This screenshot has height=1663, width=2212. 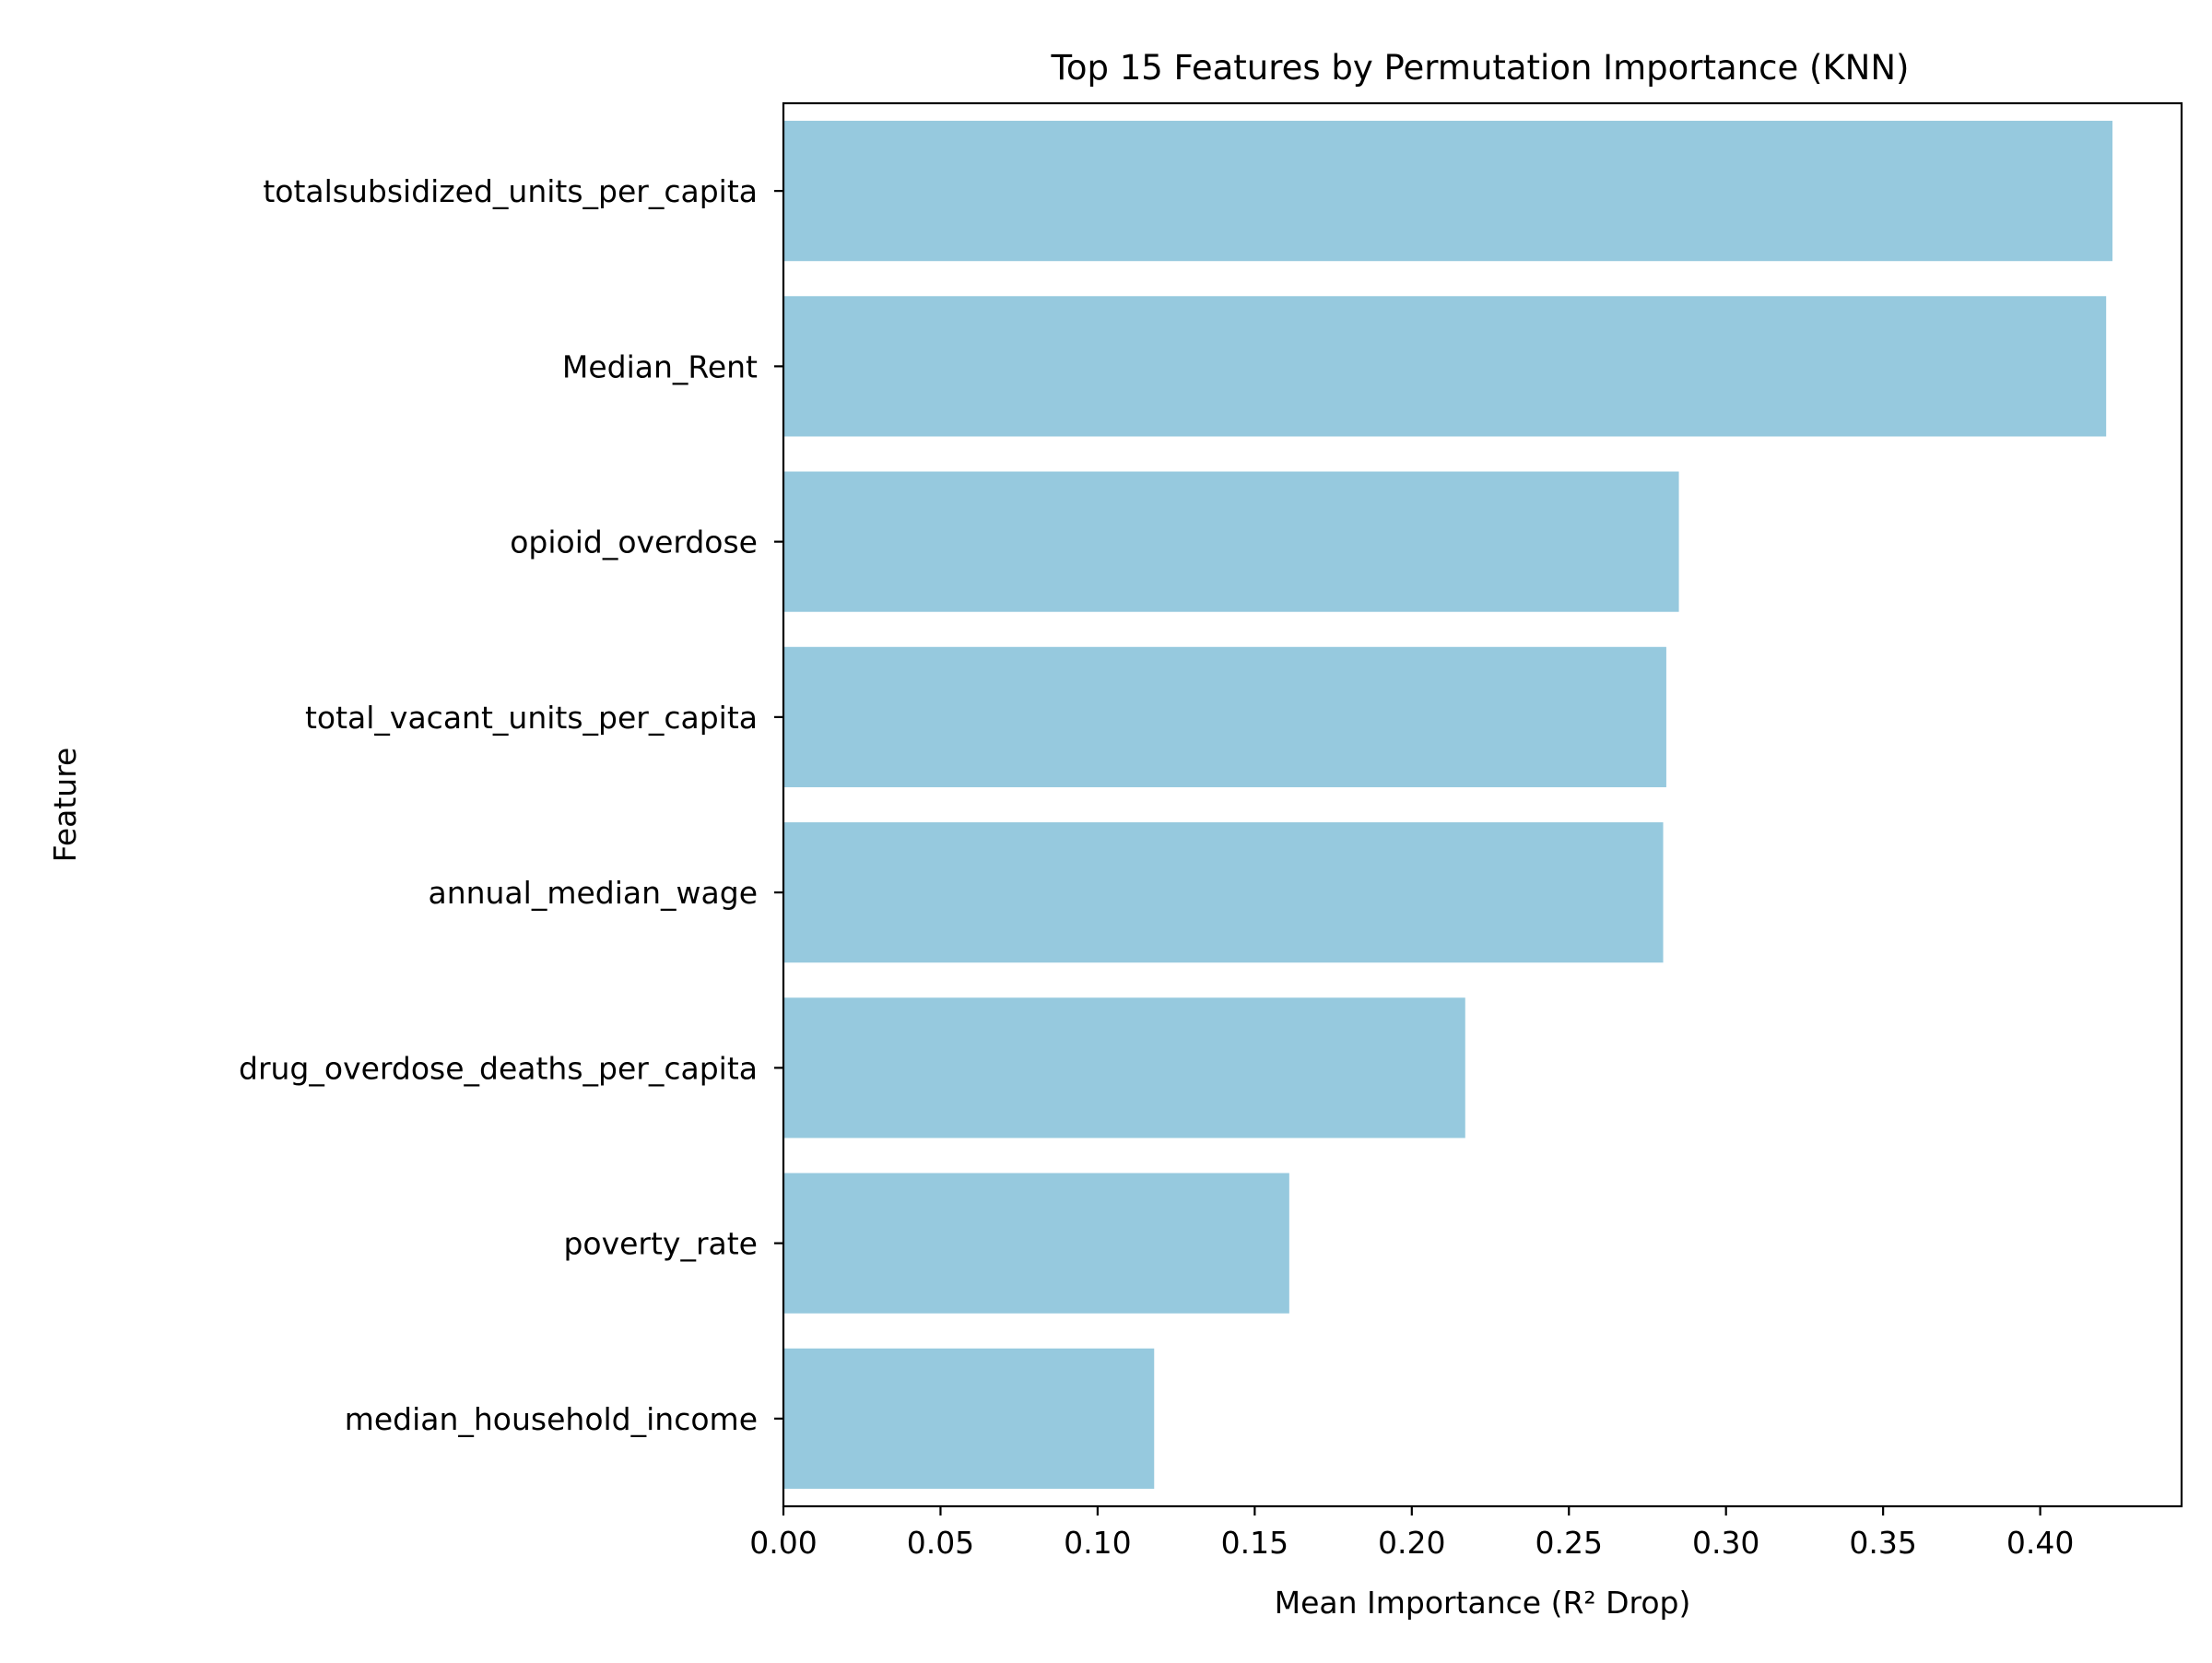 What do you see at coordinates (2040, 1543) in the screenshot?
I see `x-tick-label: 0.40` at bounding box center [2040, 1543].